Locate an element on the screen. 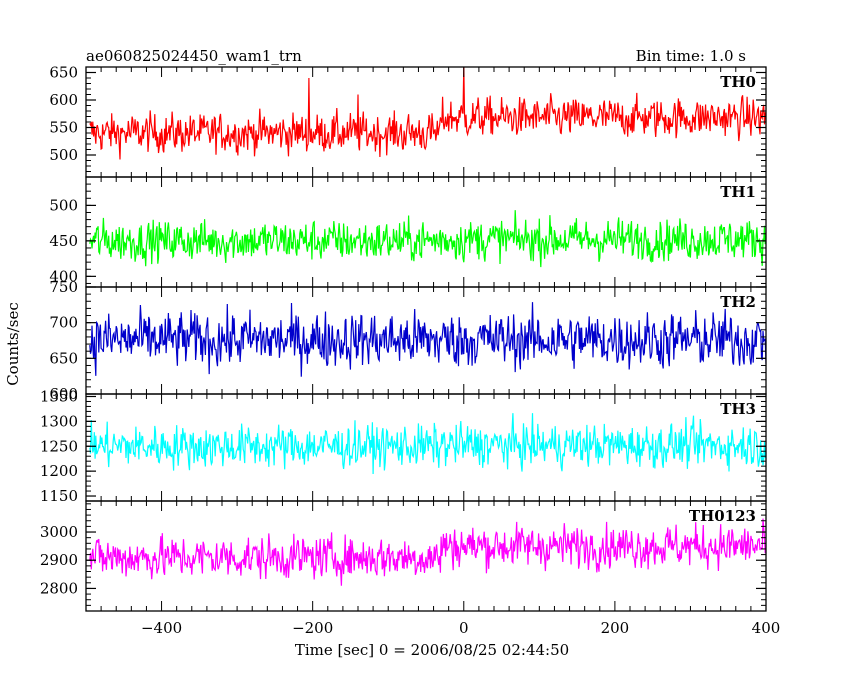 The height and width of the screenshot is (680, 850). y-tick-label: 3000 is located at coordinates (59, 532).